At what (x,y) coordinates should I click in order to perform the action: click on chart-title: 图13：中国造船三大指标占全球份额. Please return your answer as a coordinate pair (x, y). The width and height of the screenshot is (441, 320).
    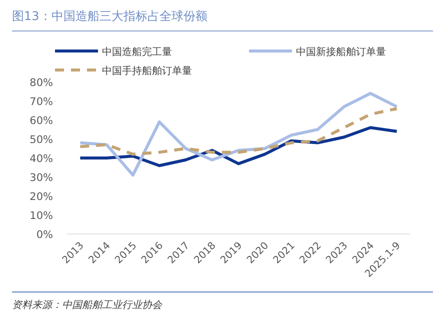
    Looking at the image, I should click on (110, 16).